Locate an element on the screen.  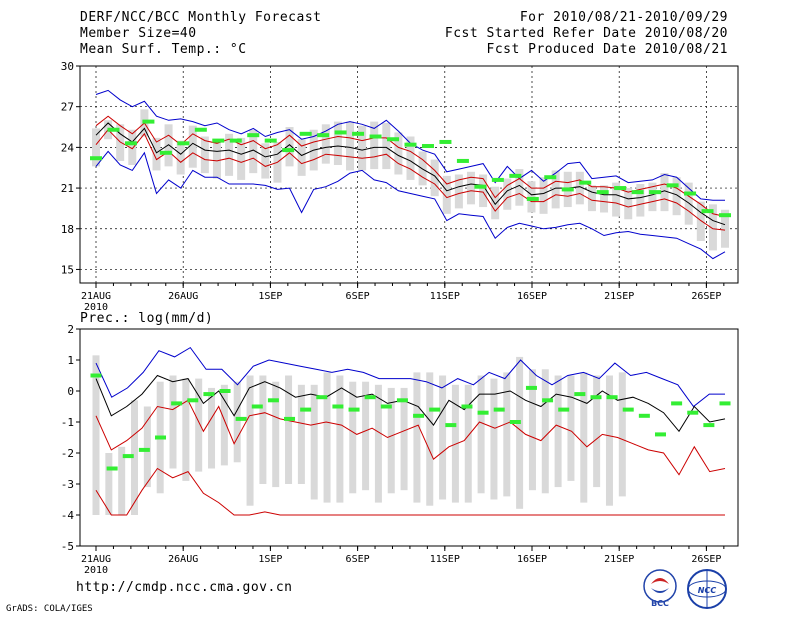
precipitation-y-tick-label: -3 is located at coordinates (67, 484).